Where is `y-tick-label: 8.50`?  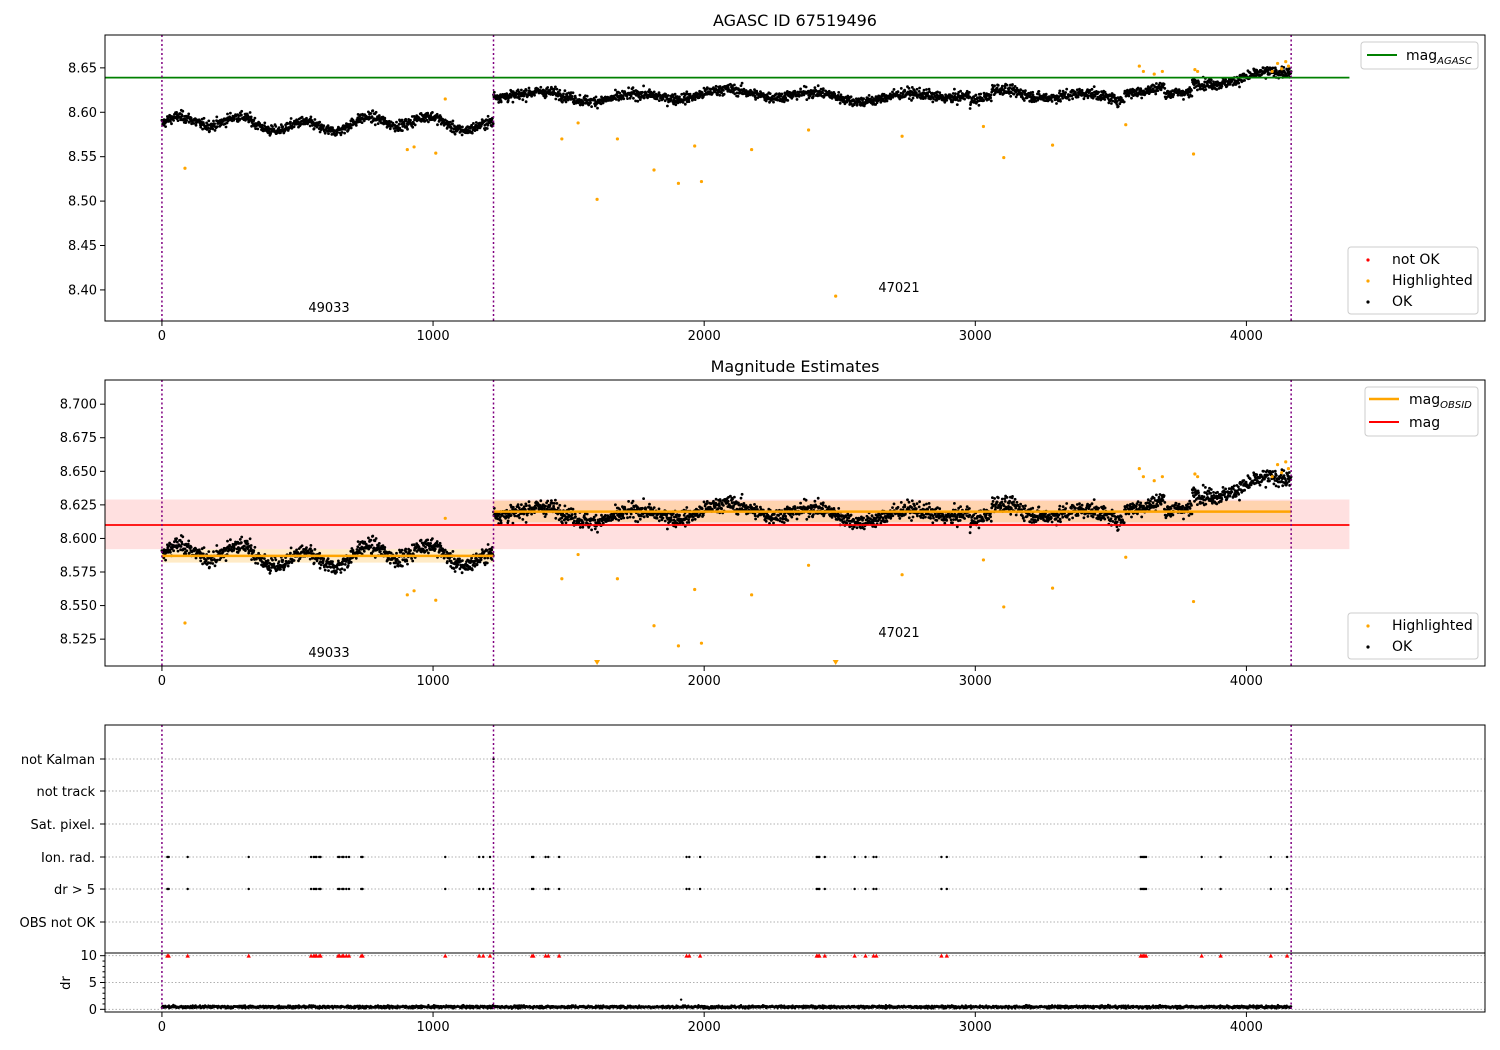
y-tick-label: 8.50 is located at coordinates (82, 202).